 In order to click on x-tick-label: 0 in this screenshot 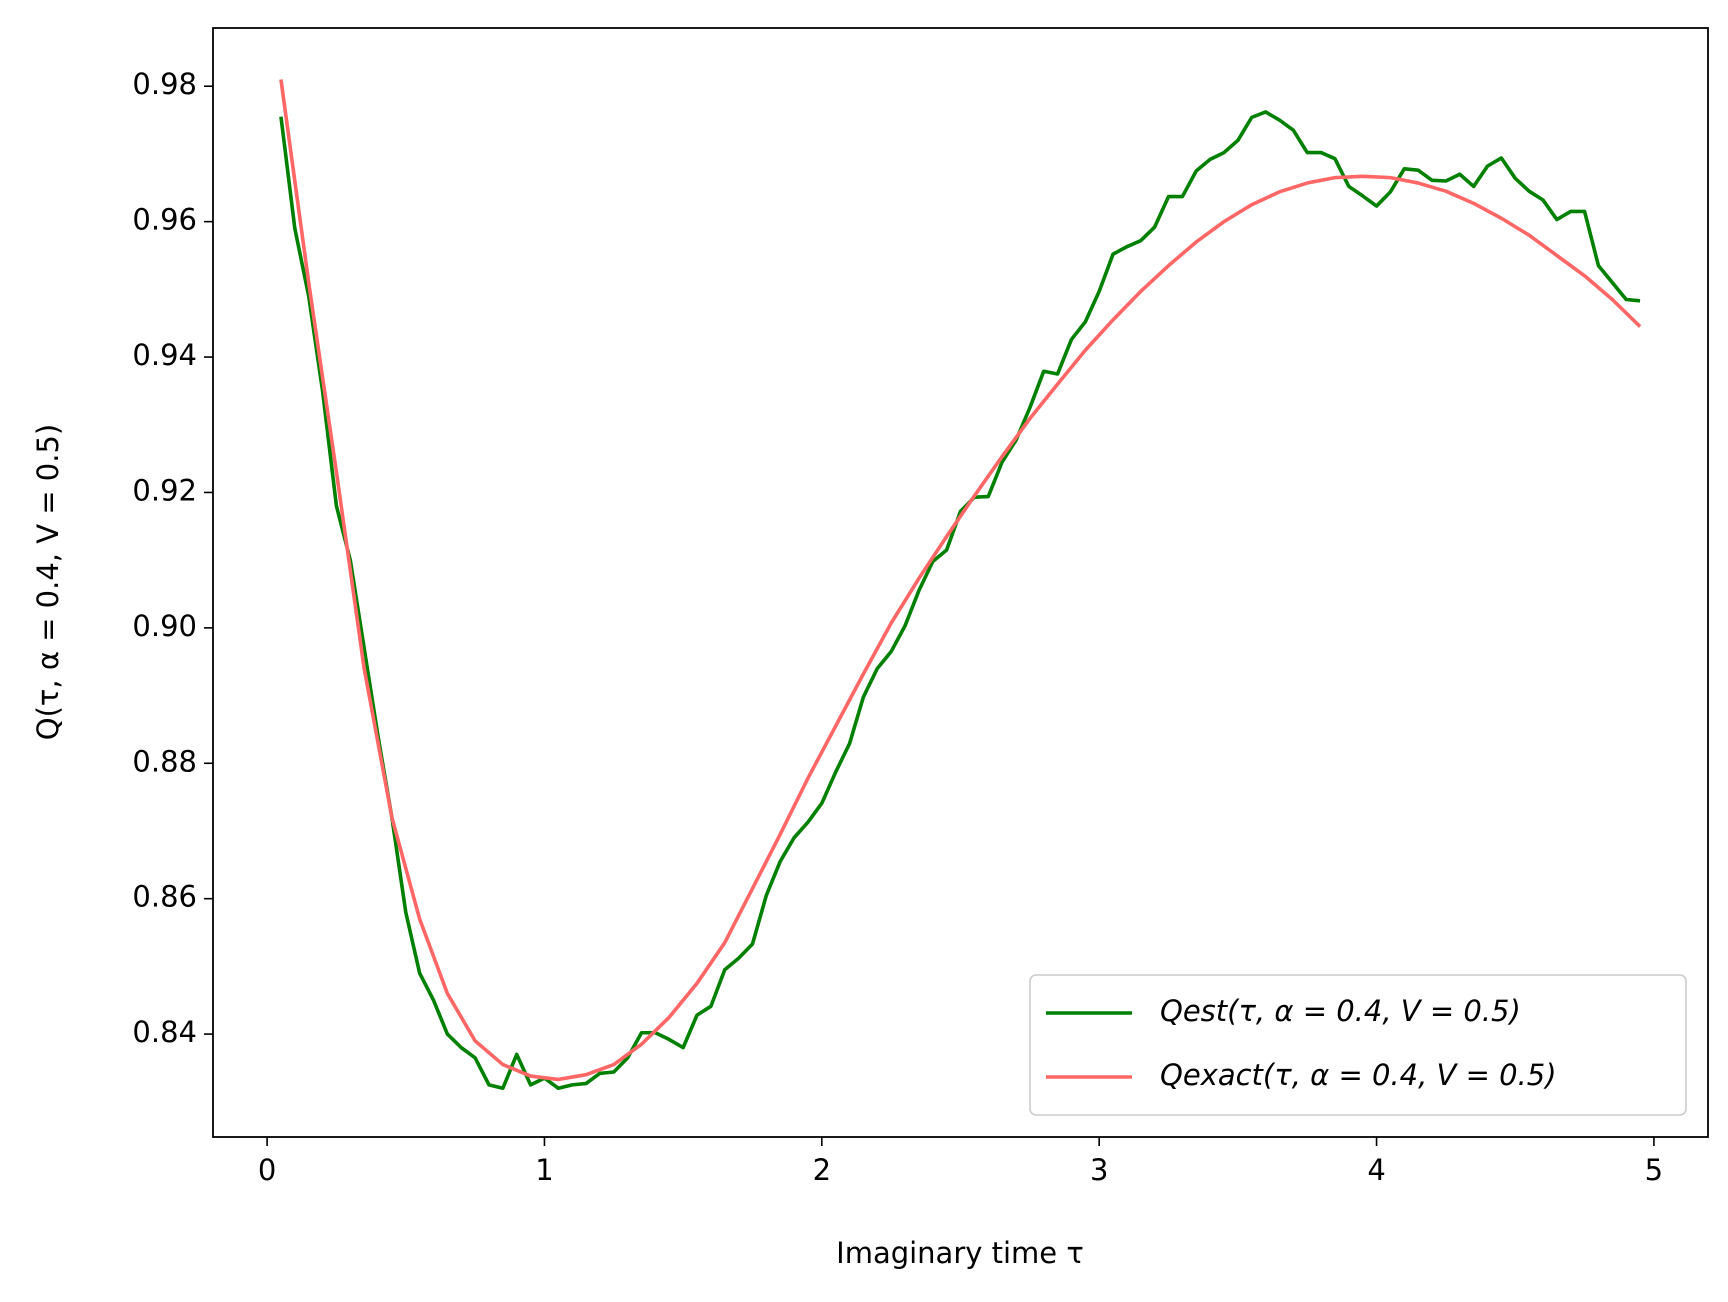, I will do `click(267, 1170)`.